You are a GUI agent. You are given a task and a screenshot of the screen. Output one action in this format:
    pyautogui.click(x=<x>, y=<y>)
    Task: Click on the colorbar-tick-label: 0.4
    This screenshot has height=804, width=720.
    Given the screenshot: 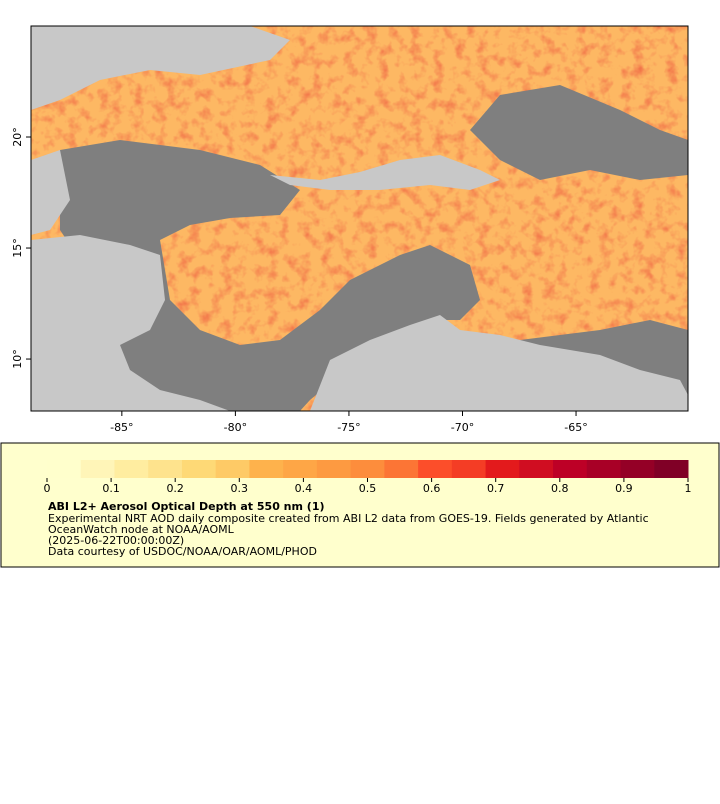 What is the action you would take?
    pyautogui.click(x=304, y=488)
    